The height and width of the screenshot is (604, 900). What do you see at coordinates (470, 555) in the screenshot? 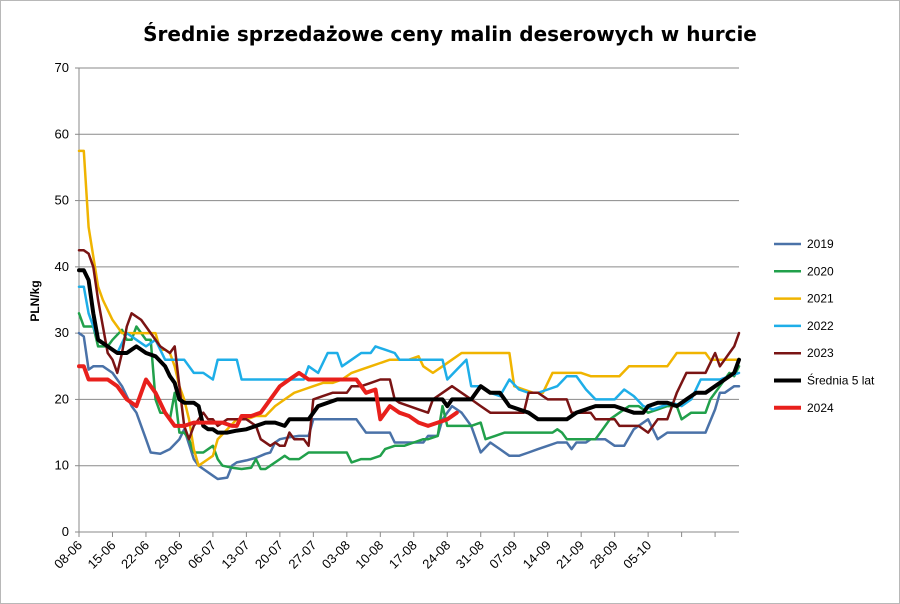
I see `x-tick-label: 31-08` at bounding box center [470, 555].